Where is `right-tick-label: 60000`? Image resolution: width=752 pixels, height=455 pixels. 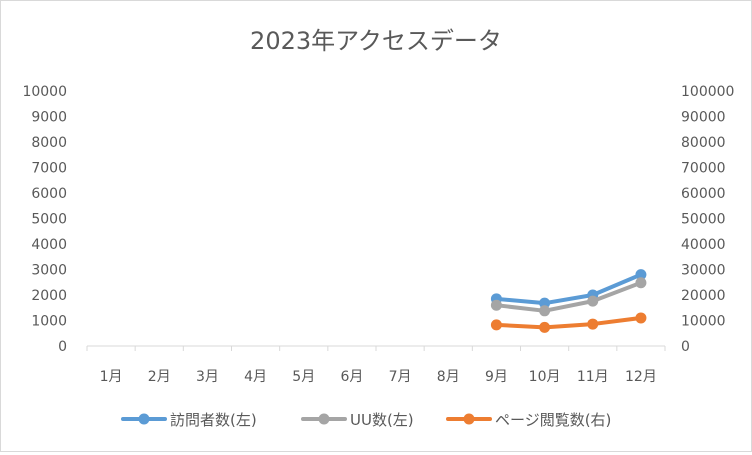
right-tick-label: 60000 is located at coordinates (703, 194).